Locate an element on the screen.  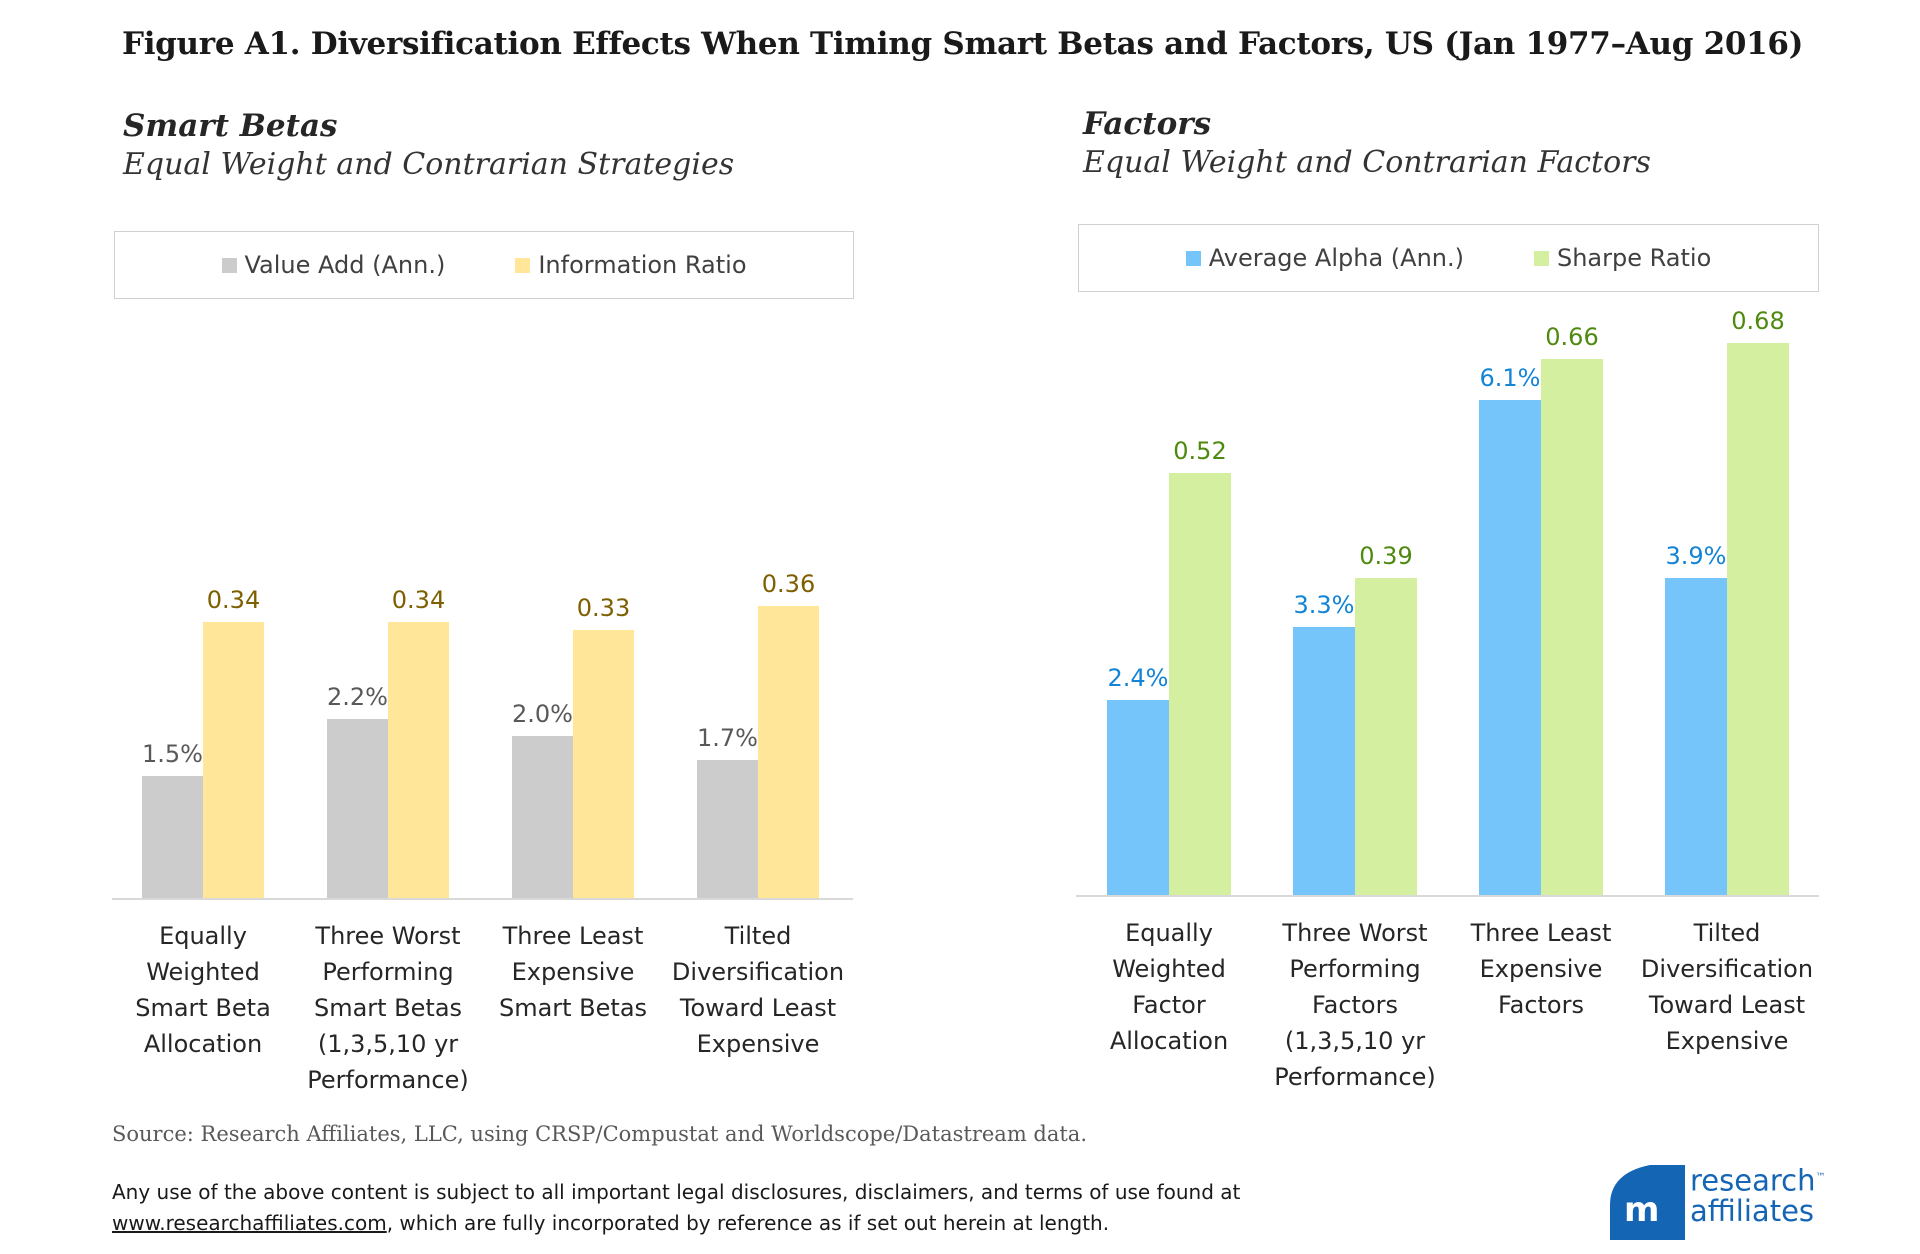
data-label: 0.66 is located at coordinates (1572, 337).